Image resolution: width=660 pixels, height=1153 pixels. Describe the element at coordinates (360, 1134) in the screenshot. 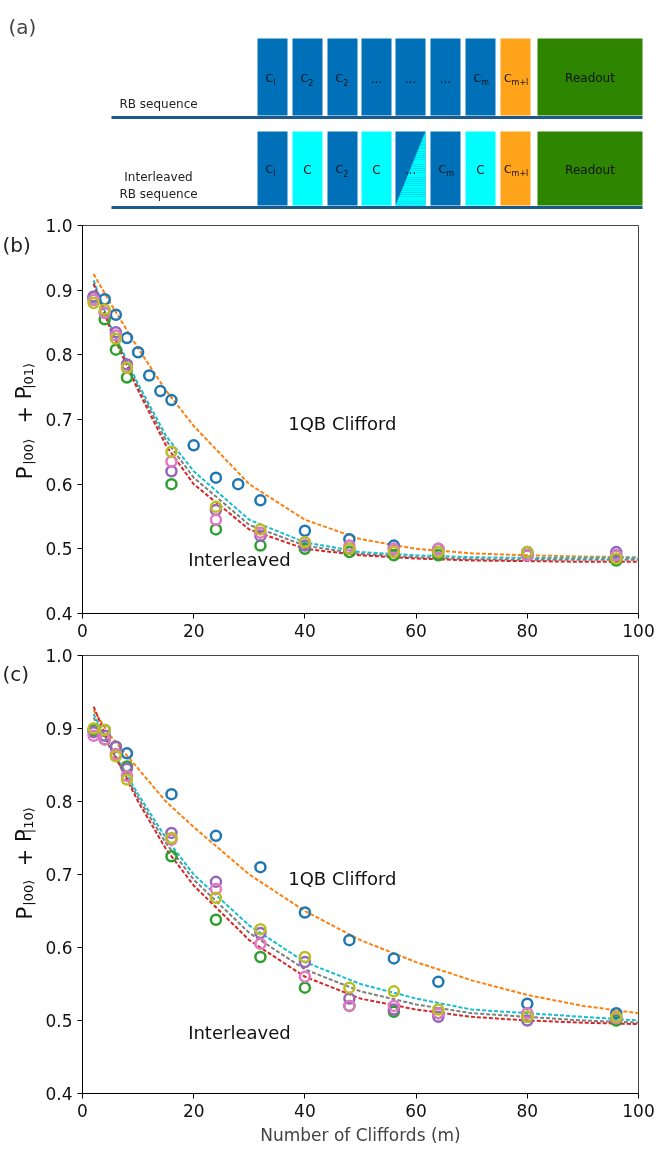

I see `x-axis-title: Number of Cliffords (m)` at that location.